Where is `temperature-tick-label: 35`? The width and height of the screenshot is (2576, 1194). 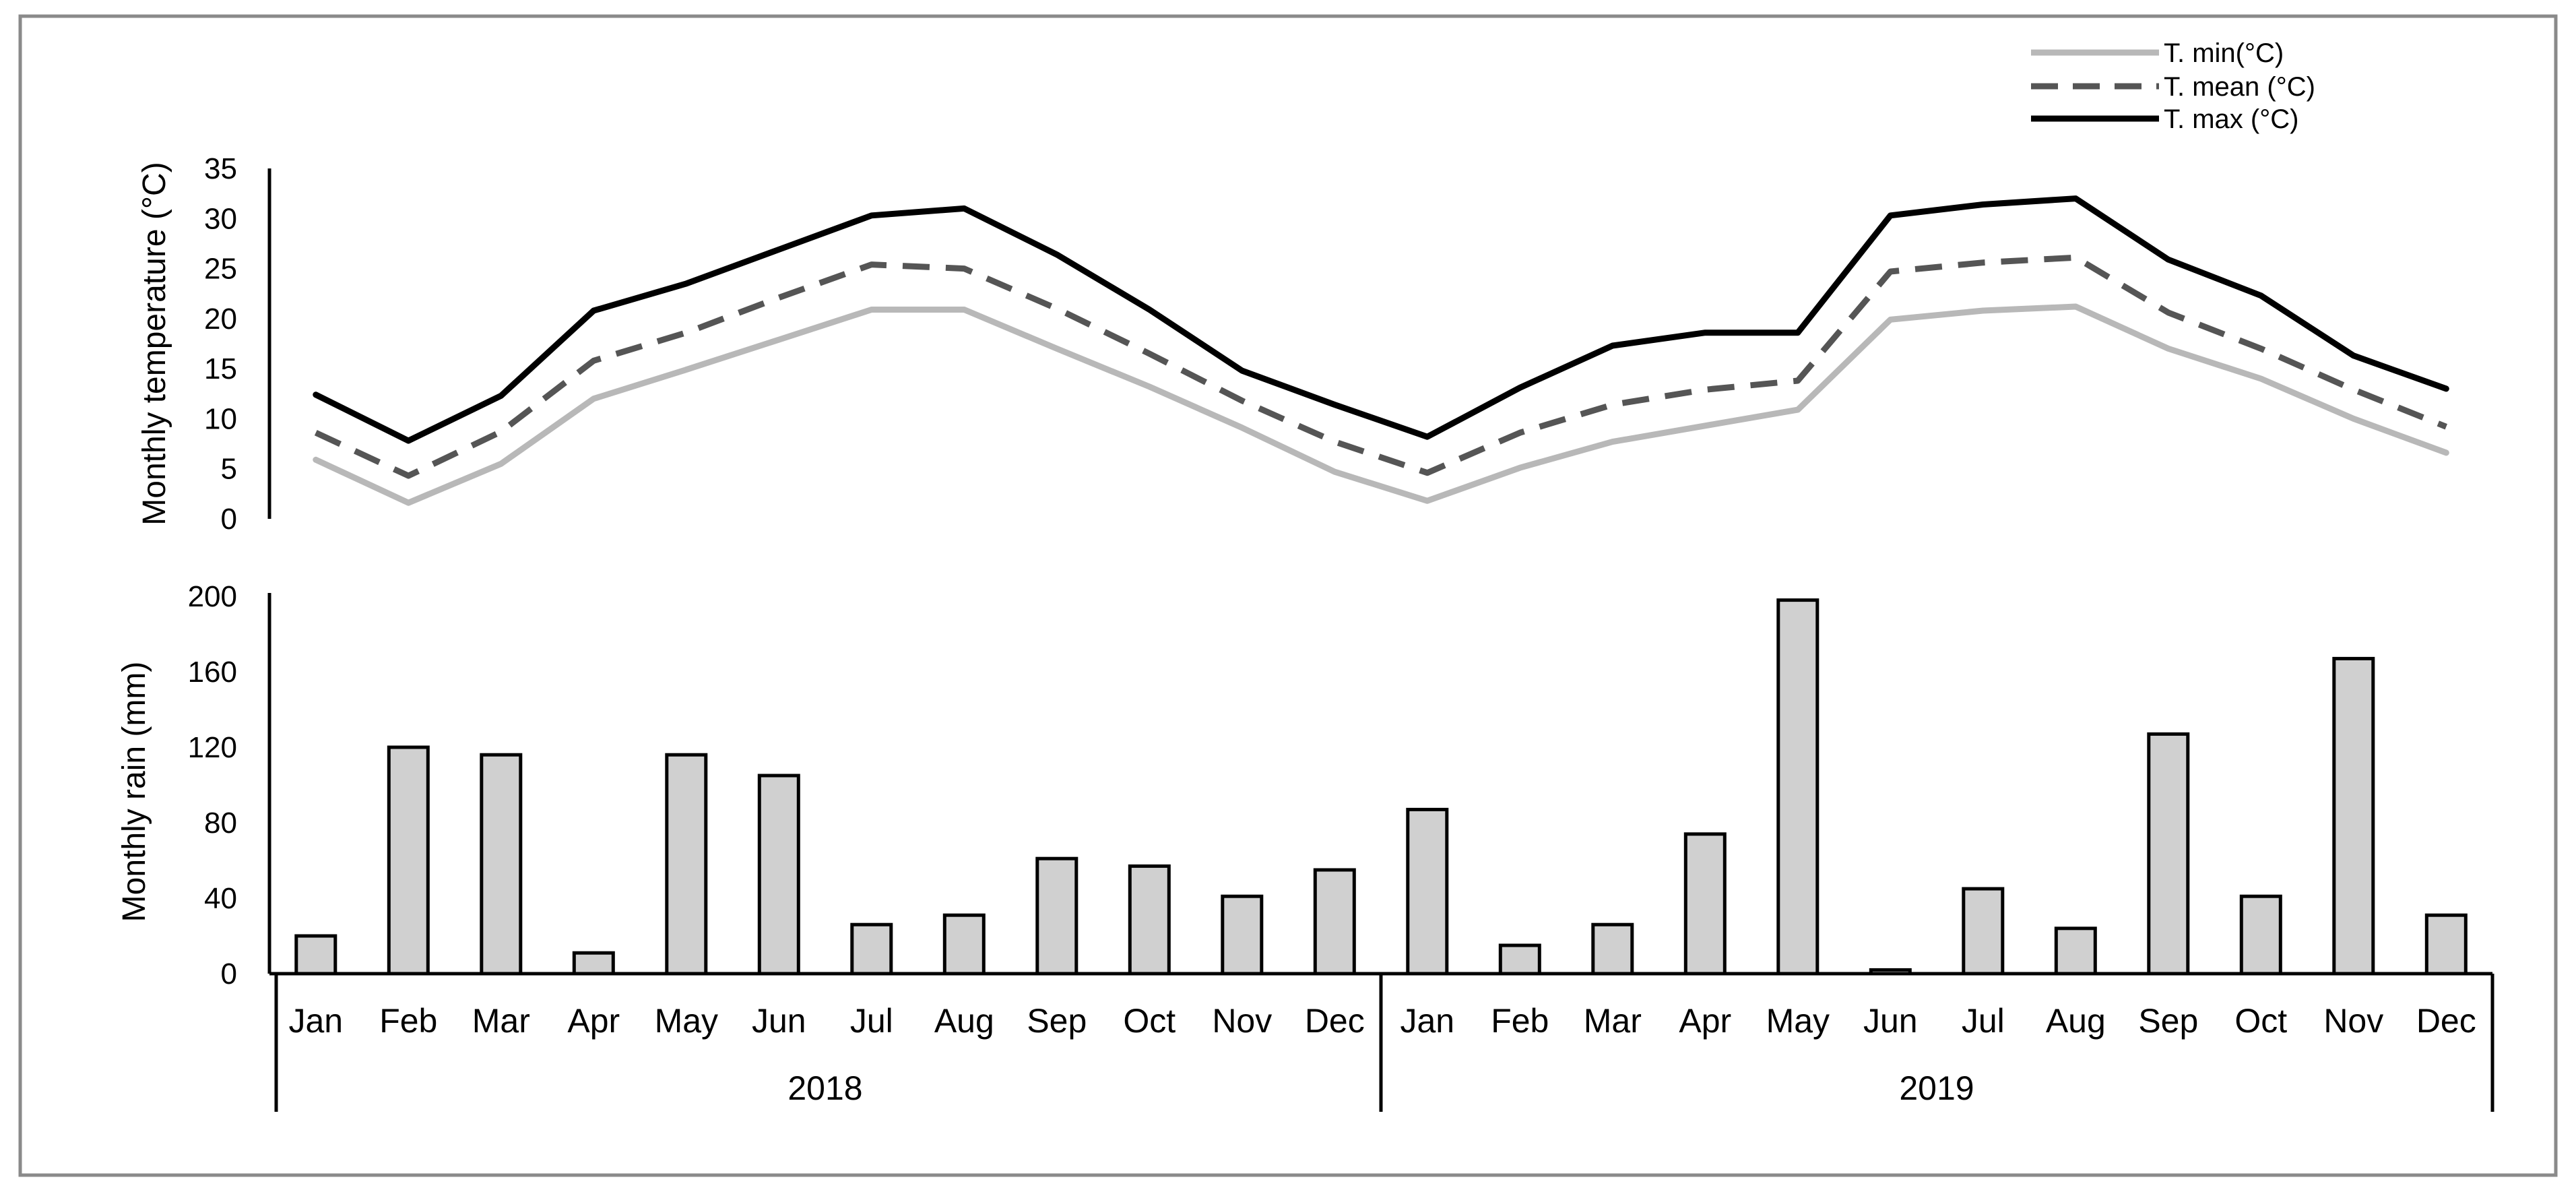 temperature-tick-label: 35 is located at coordinates (221, 168).